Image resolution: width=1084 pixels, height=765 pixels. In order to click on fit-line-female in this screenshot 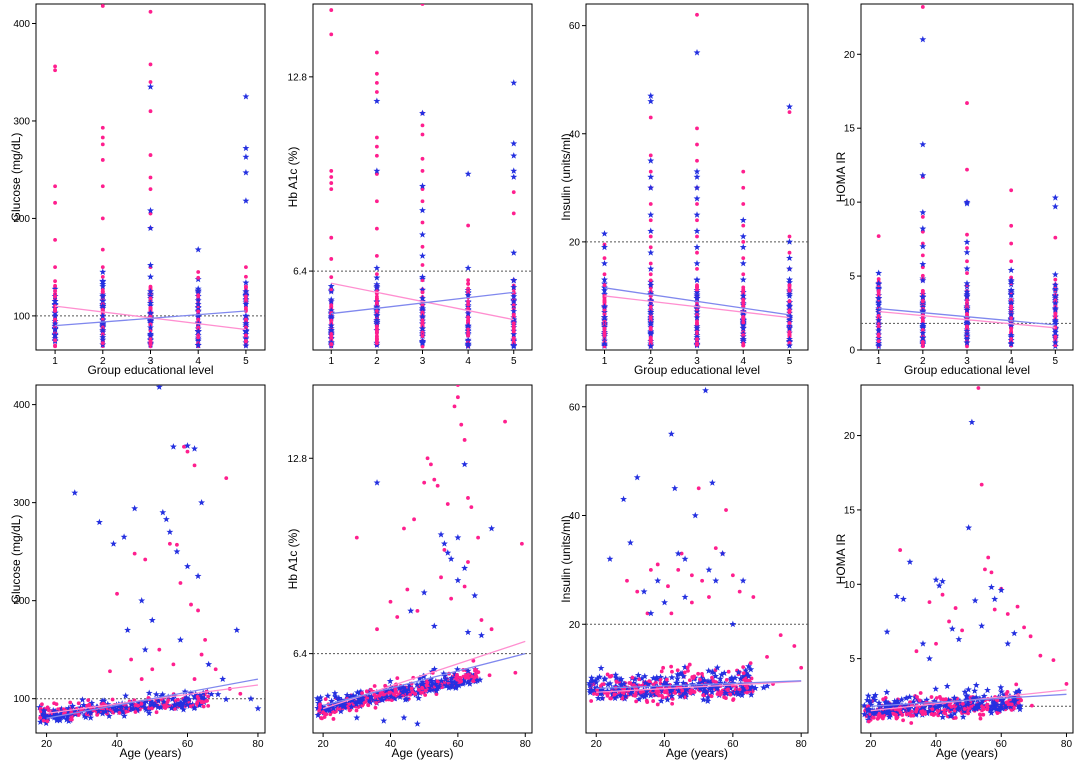, I will do `click(699, 686)`.